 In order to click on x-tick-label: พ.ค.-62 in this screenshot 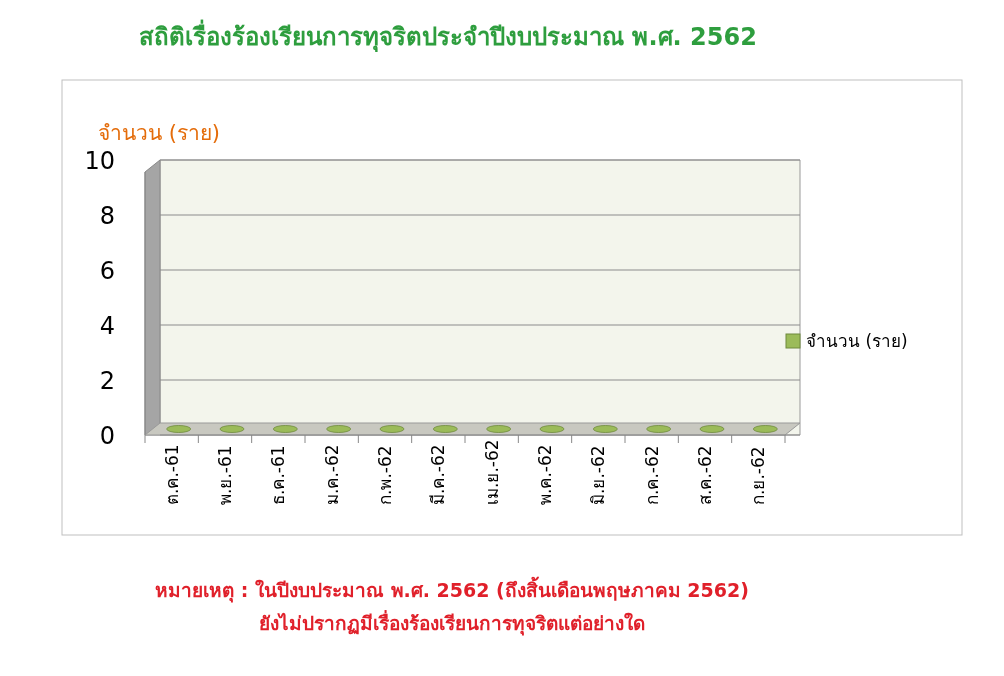, I will do `click(545, 474)`.